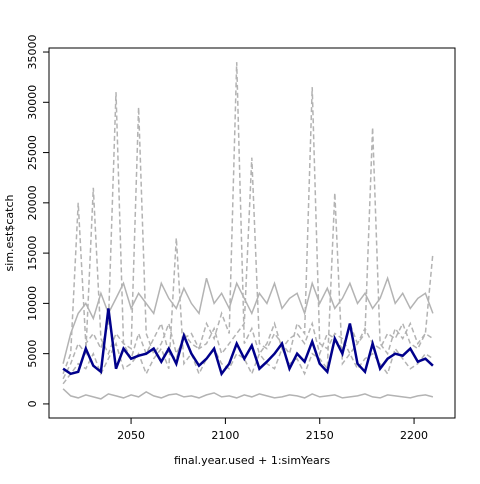 The height and width of the screenshot is (484, 480). Describe the element at coordinates (252, 460) in the screenshot. I see `x-axis-label: final.year.used + 1:simYears` at that location.